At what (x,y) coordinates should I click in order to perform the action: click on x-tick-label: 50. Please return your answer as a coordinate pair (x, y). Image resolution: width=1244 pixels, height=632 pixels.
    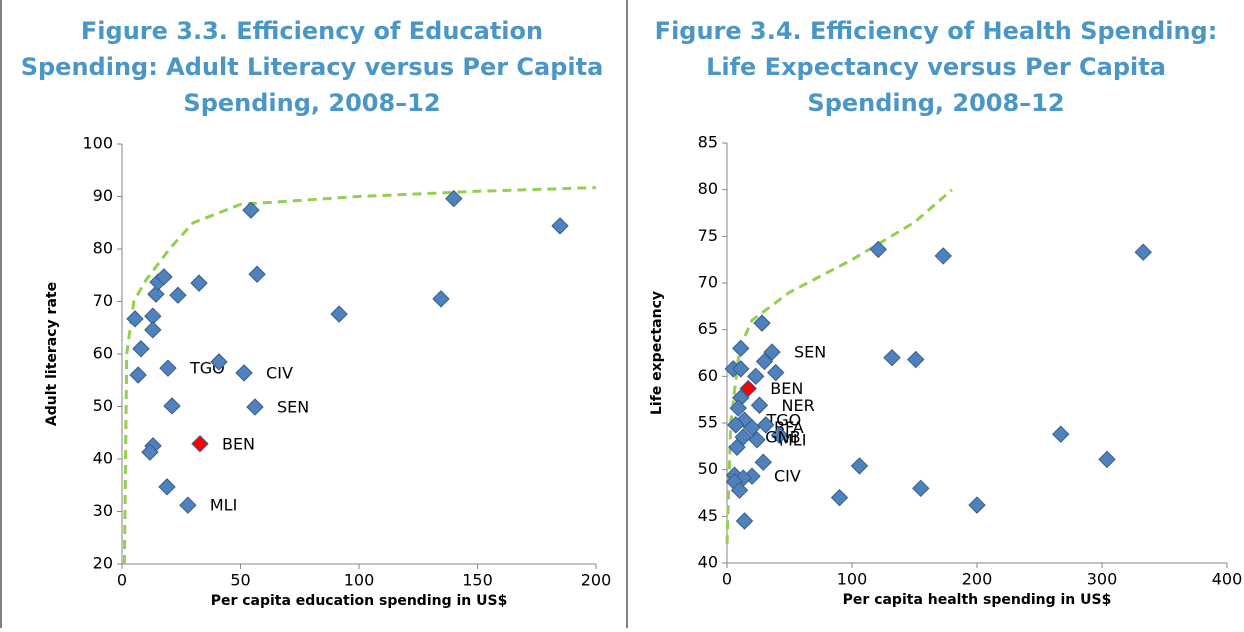
    Looking at the image, I should click on (240, 580).